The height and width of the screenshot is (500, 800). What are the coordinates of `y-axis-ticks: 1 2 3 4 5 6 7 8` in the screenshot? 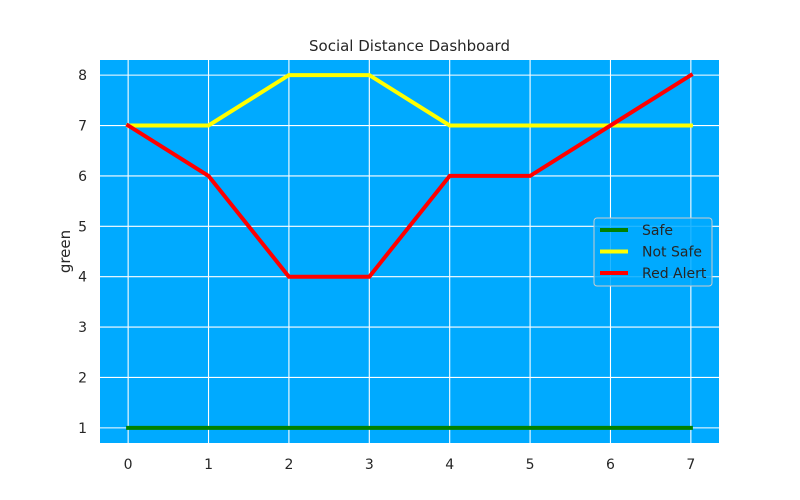 It's located at (82, 252).